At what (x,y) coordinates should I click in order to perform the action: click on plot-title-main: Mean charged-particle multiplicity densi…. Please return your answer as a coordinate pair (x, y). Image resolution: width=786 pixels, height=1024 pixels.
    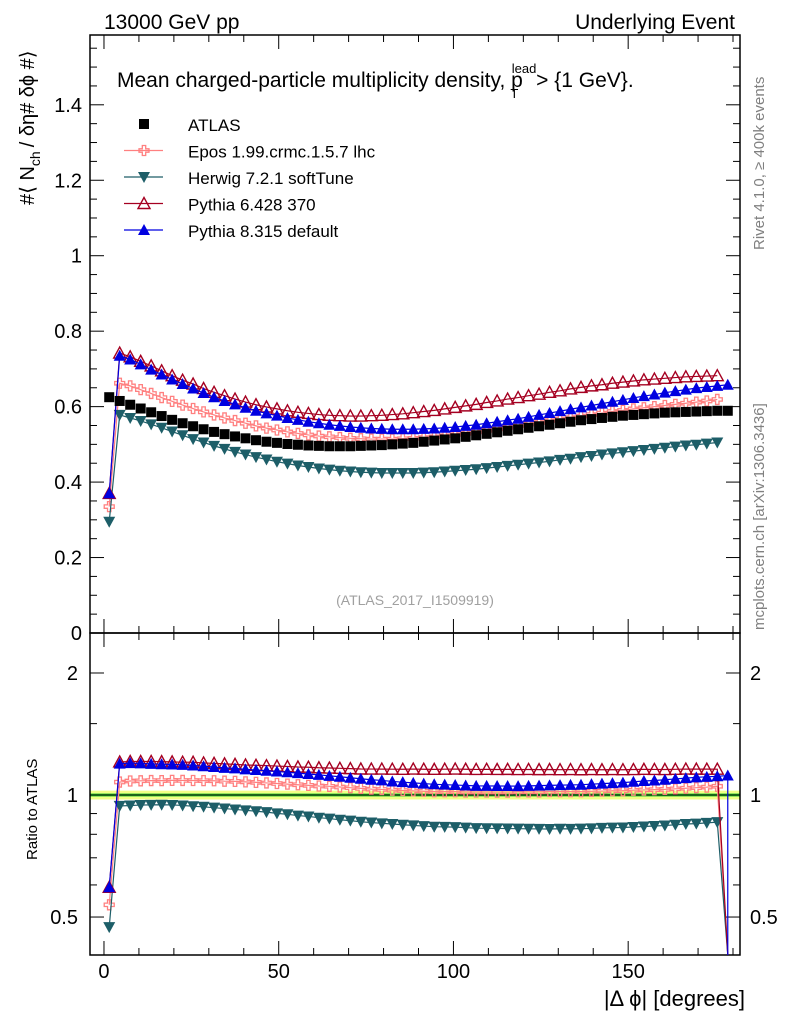
    Looking at the image, I should click on (320, 80).